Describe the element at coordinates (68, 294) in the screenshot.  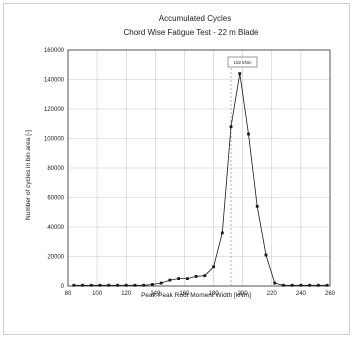
I see `x-tick-label: 80` at that location.